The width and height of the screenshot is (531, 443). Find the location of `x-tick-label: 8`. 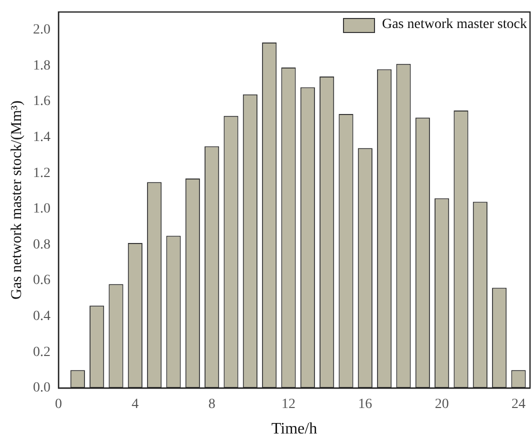

x-tick-label: 8 is located at coordinates (212, 404).